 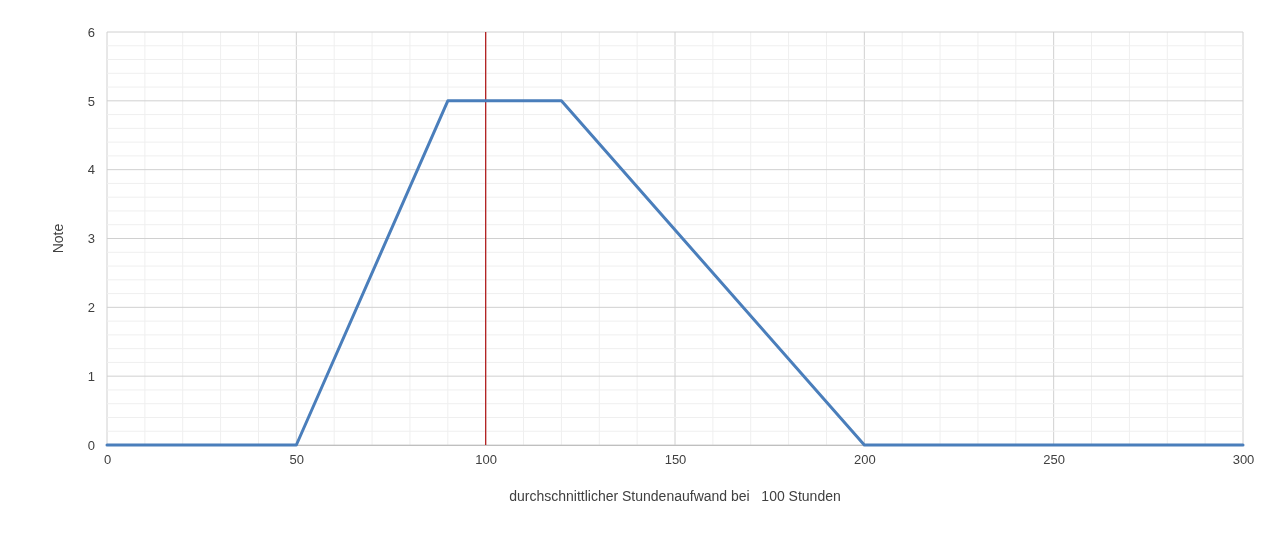 I want to click on x-tick-label: 150, so click(x=675, y=460).